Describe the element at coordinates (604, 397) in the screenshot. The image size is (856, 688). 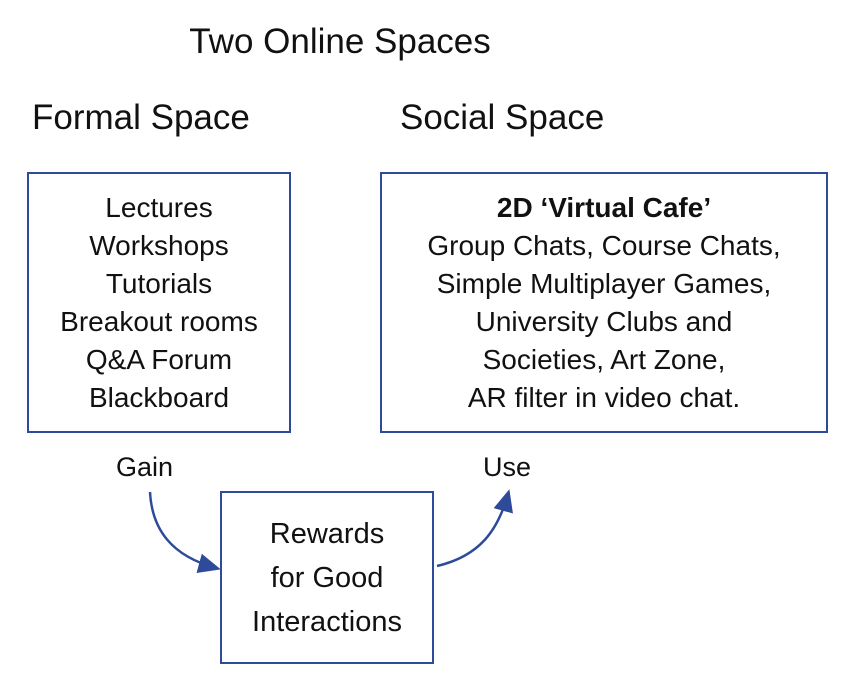
I see `social-line: AR filter in video chat.` at that location.